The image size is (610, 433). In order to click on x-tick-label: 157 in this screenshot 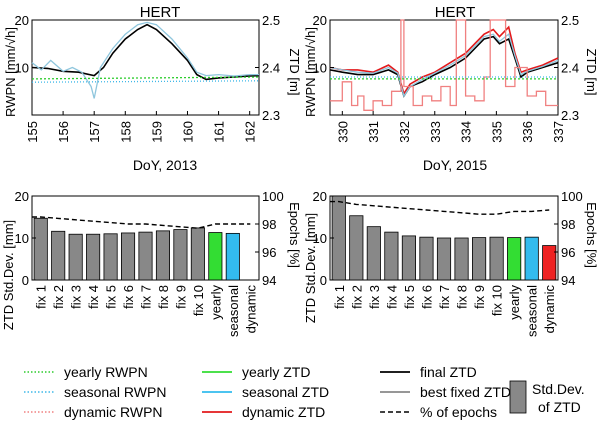, I will do `click(94, 132)`.